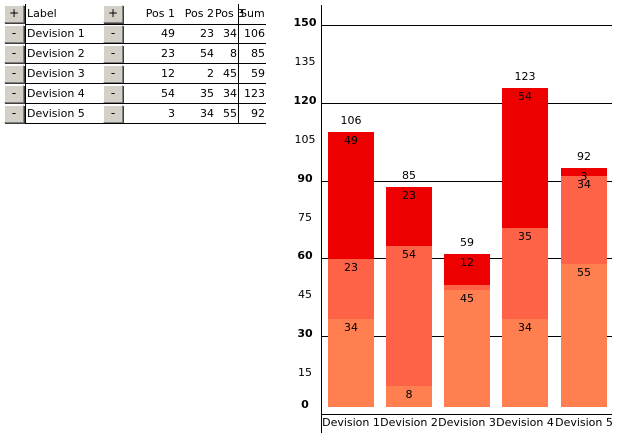  I want to click on bar-value-label: 35, so click(525, 237).